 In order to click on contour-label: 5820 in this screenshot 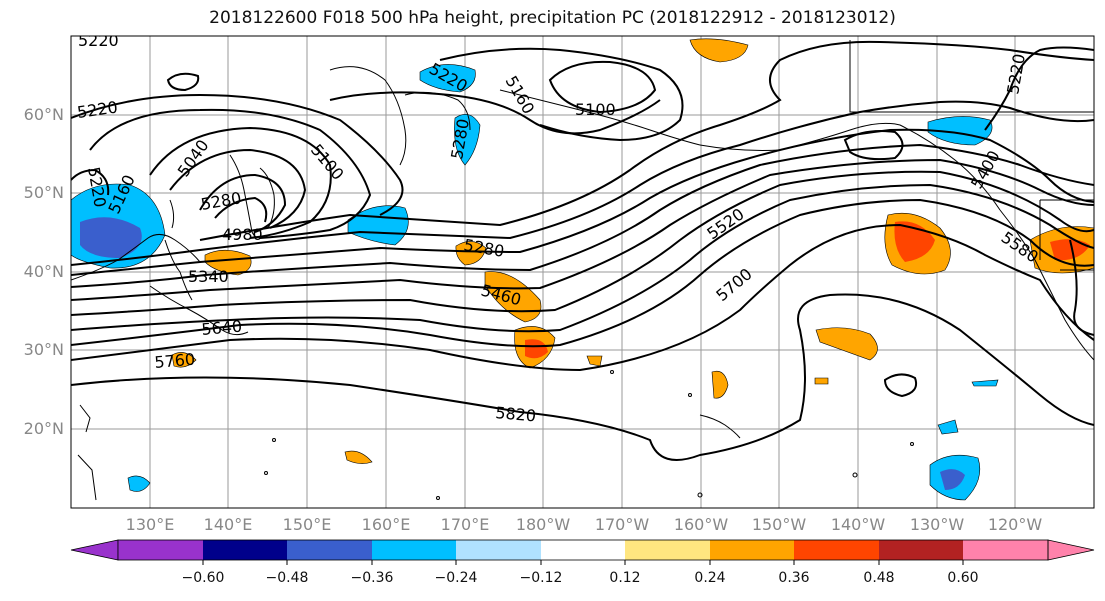, I will do `click(516, 414)`.